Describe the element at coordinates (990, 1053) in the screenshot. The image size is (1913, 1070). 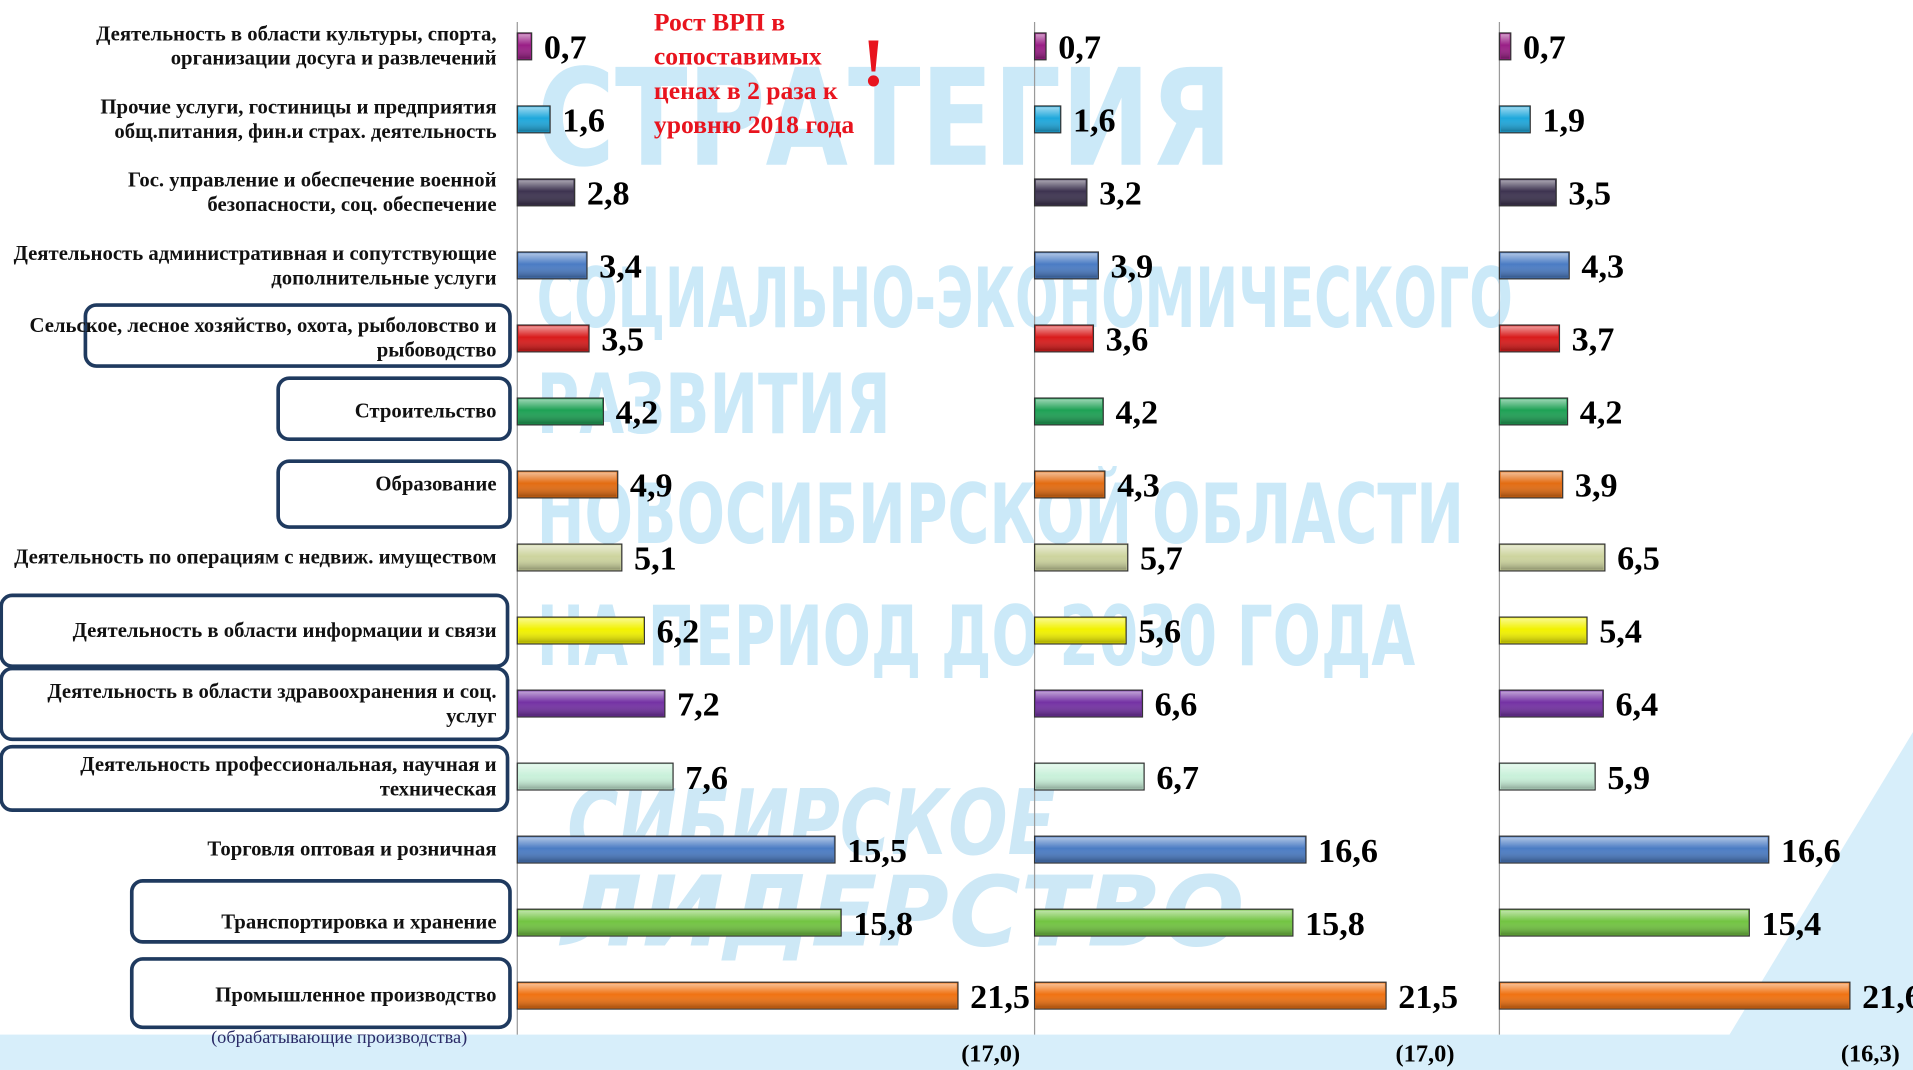
I see `total-label: (17,0)` at that location.